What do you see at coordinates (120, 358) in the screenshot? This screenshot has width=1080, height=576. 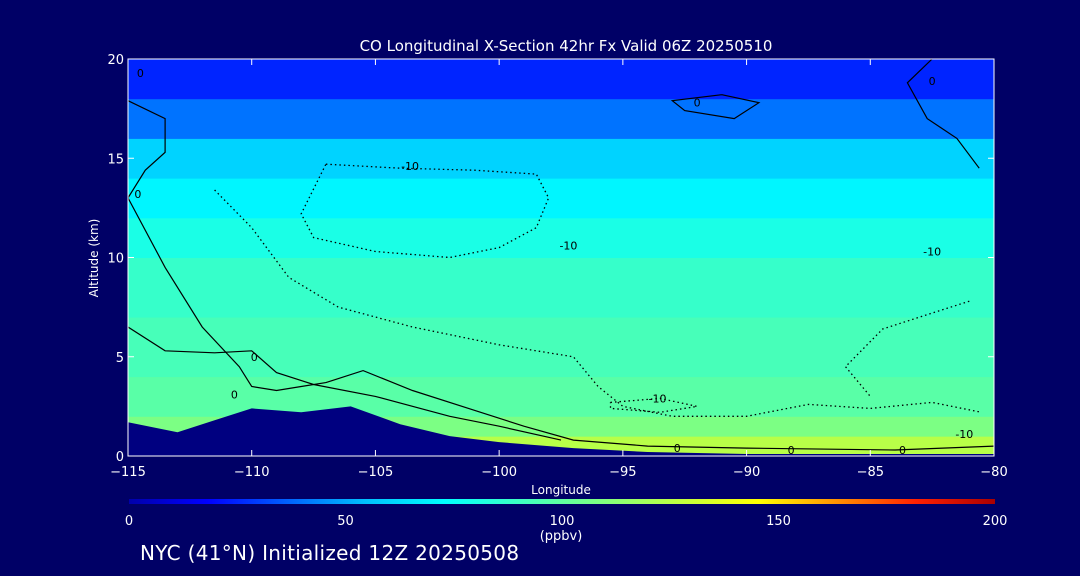 I see `y-tick-label: 5` at bounding box center [120, 358].